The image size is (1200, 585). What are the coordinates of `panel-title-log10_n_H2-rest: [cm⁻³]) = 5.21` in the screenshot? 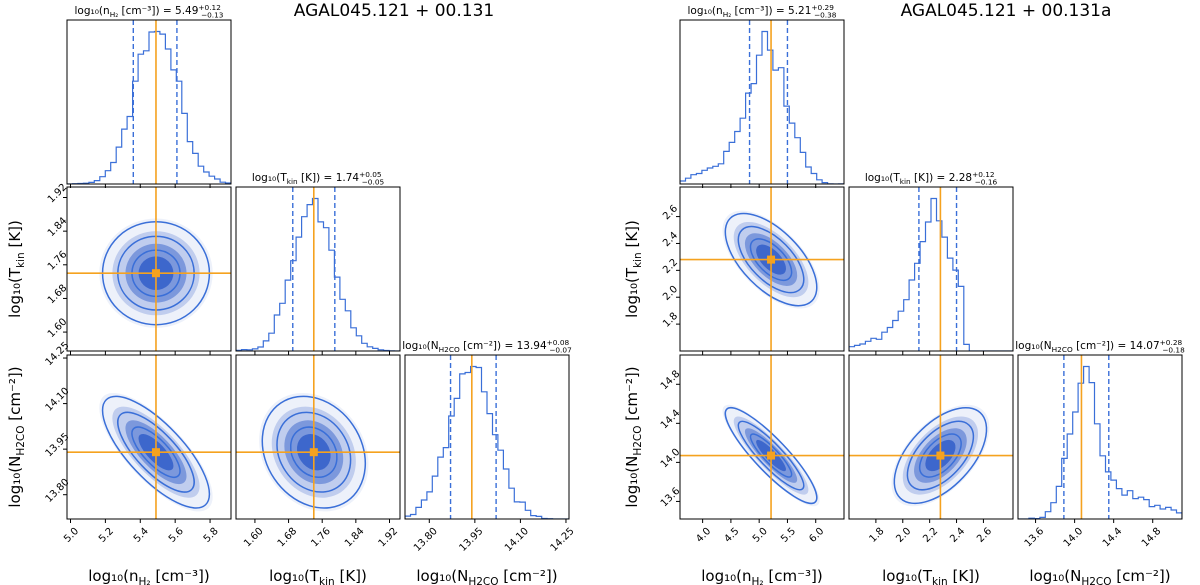 It's located at (771, 11).